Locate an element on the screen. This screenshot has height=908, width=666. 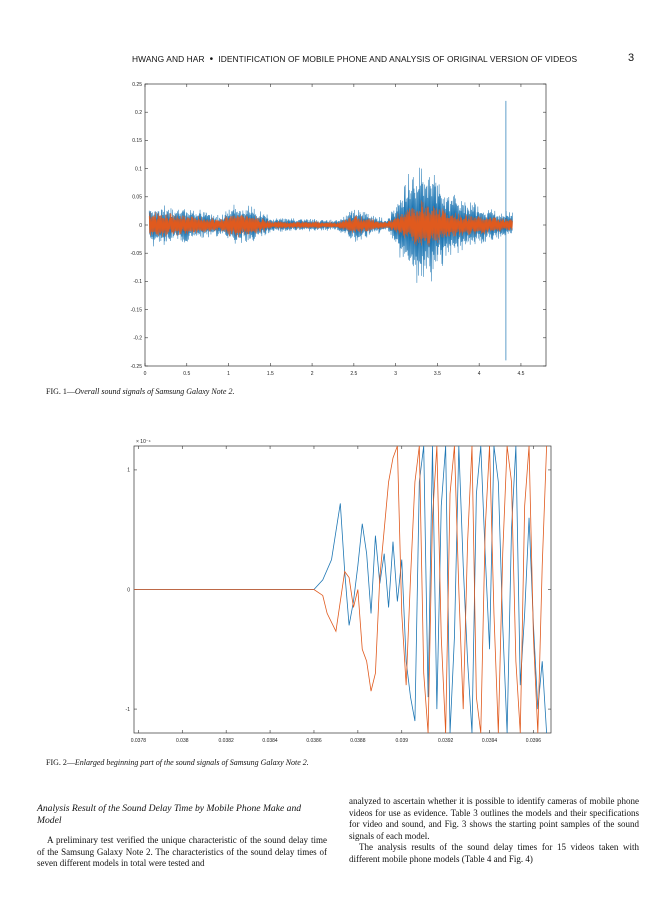
y-tick-label: -0.05 is located at coordinates (137, 254).